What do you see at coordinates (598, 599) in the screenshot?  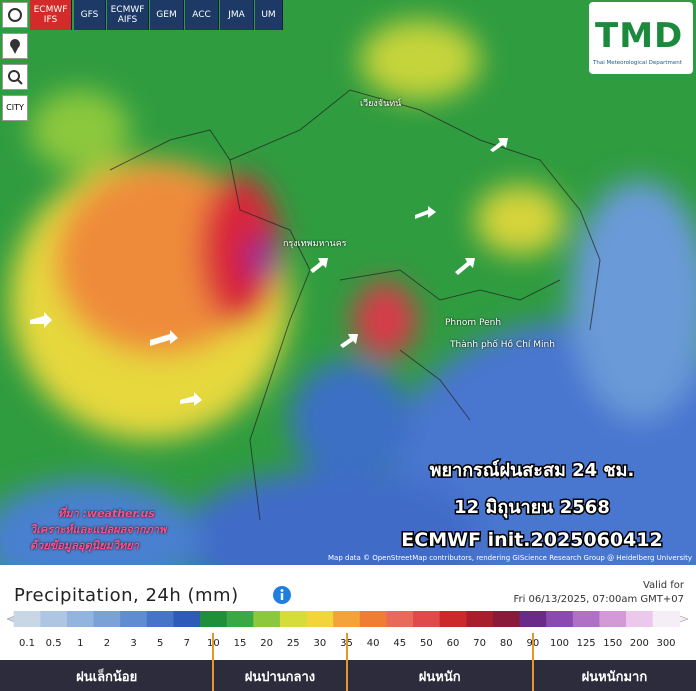 I see `valid-time: Fri 06/13/2025, 07:00am GMT+07` at bounding box center [598, 599].